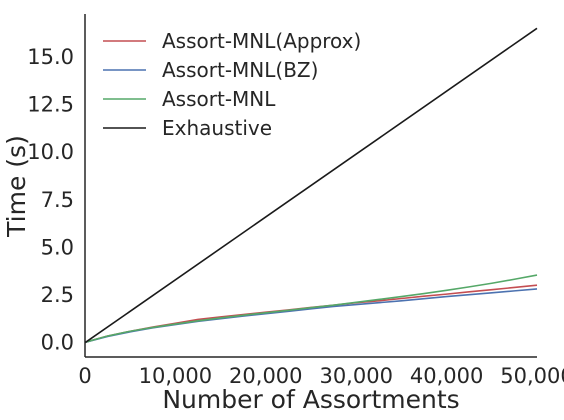 The height and width of the screenshot is (420, 564). What do you see at coordinates (50, 57) in the screenshot?
I see `y-tick-label: 15.0` at bounding box center [50, 57].